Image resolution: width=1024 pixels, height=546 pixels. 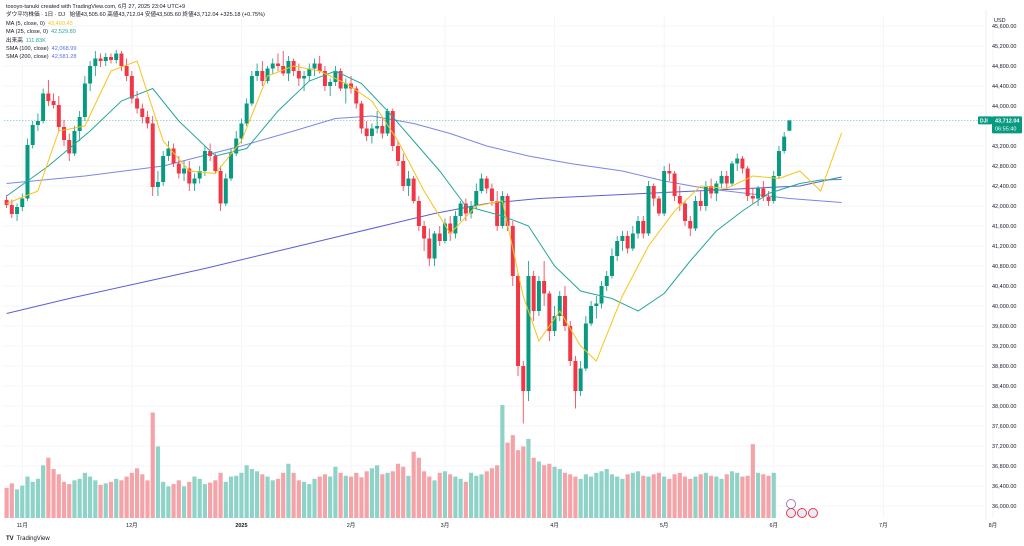 I want to click on price-tick-label: 45,600.00, so click(x=1004, y=27).